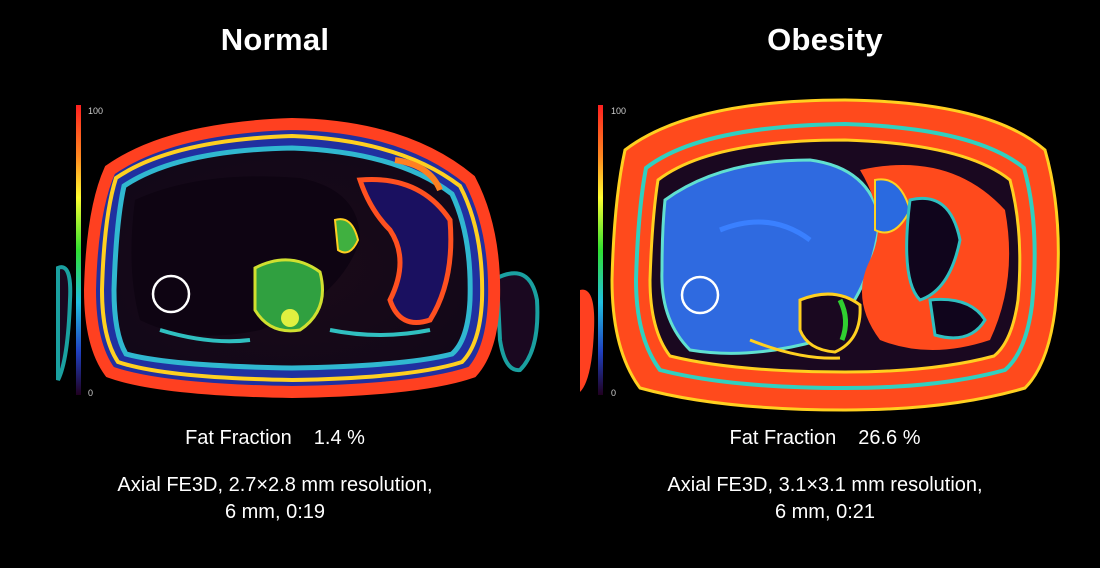  What do you see at coordinates (825, 485) in the screenshot?
I see `obesity-protocol-line1: Axial FE3D, 3.1×3.1 mm resolution,` at bounding box center [825, 485].